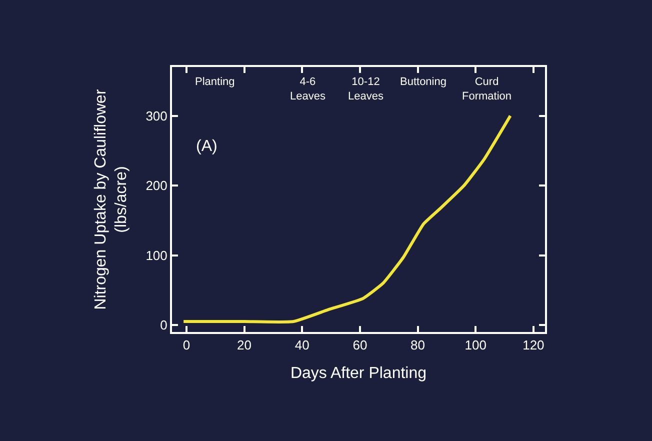 The image size is (652, 441). What do you see at coordinates (423, 82) in the screenshot?
I see `annotation: Buttoning` at bounding box center [423, 82].